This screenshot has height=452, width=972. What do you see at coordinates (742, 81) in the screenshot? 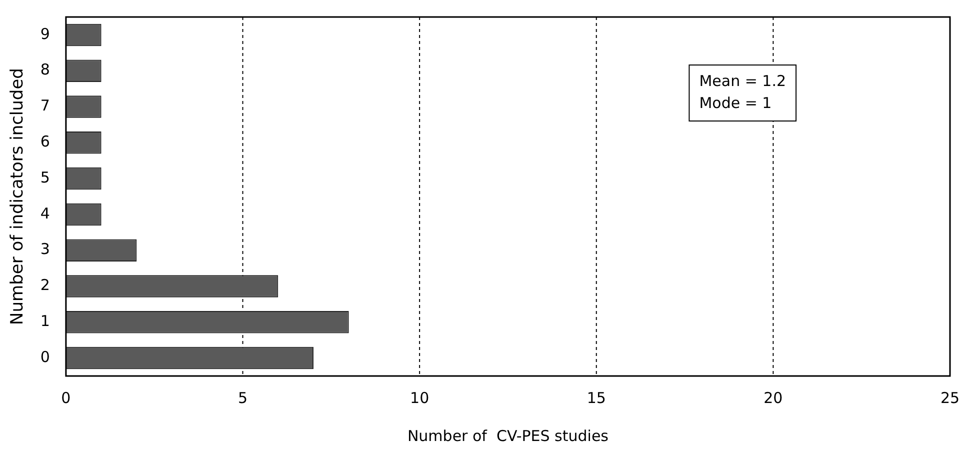
I see `annotation: Mean = 1.2` at bounding box center [742, 81].